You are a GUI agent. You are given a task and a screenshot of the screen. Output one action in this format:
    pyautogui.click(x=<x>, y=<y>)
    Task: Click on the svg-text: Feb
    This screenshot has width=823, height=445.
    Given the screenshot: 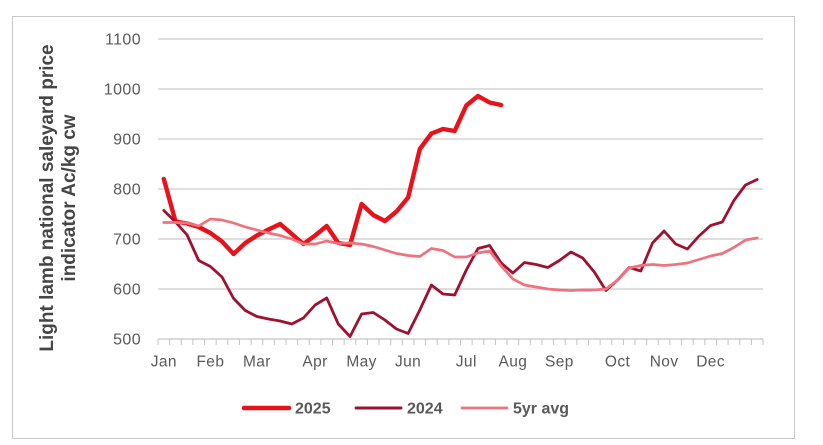 What is the action you would take?
    pyautogui.click(x=210, y=362)
    